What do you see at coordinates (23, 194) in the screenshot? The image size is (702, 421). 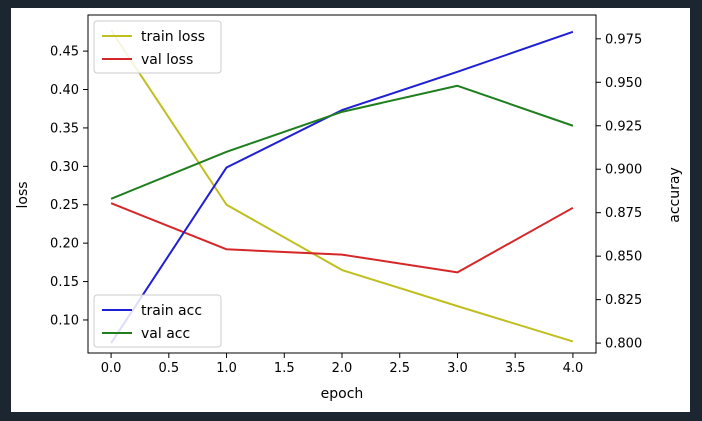 I see `left-y-axis-label: loss` at bounding box center [23, 194].